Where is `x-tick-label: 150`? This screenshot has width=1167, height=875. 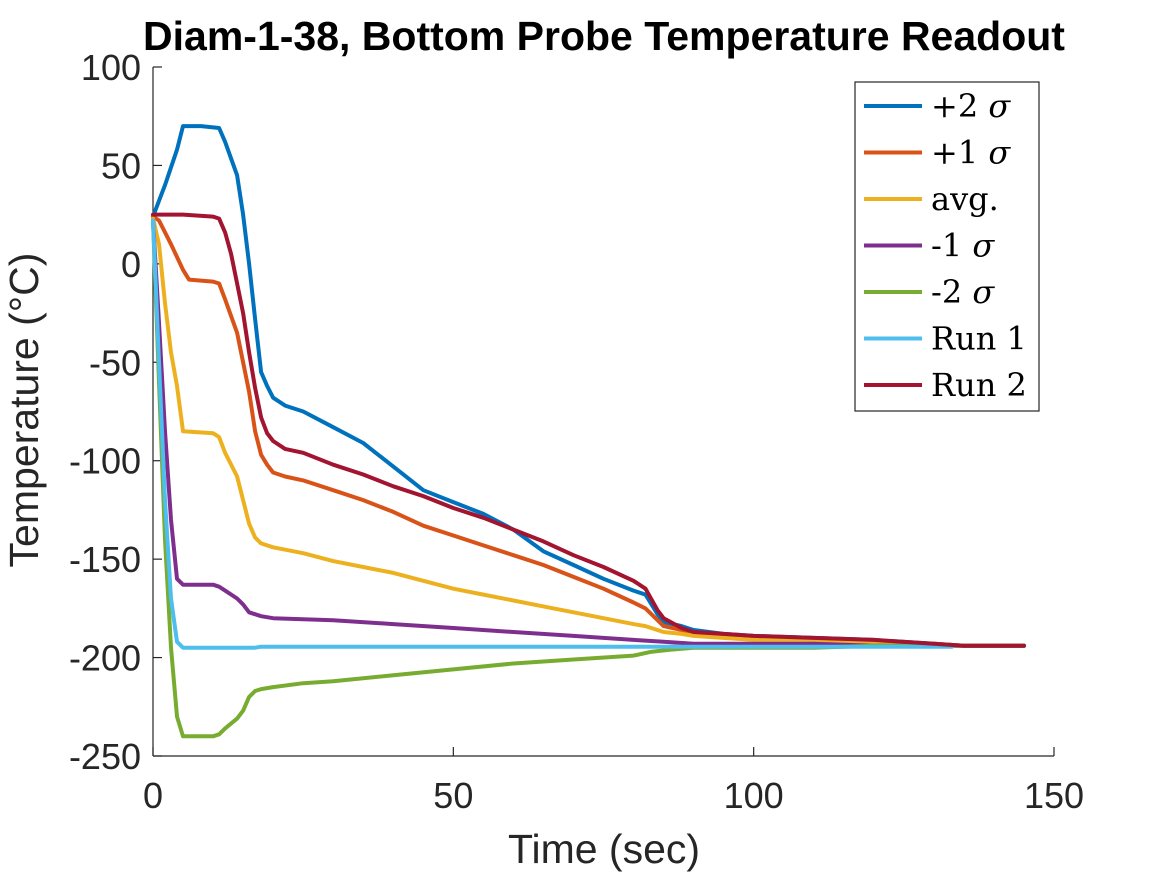
x-tick-label: 150 is located at coordinates (1054, 795).